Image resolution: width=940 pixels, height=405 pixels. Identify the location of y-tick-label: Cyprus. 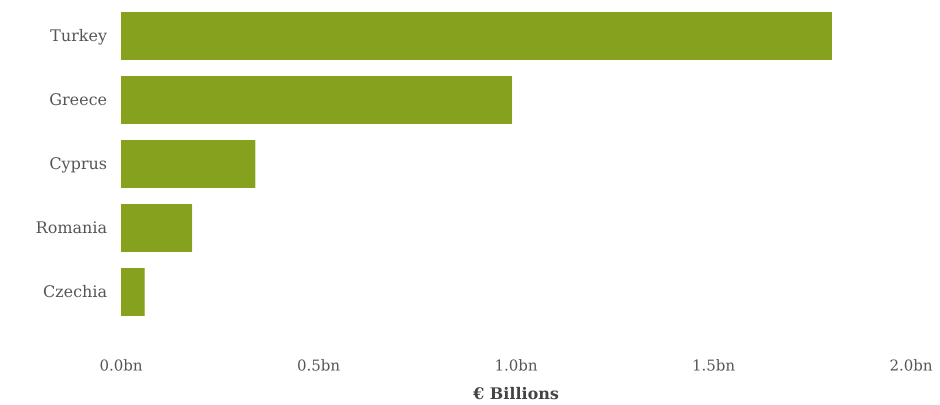
(78, 164).